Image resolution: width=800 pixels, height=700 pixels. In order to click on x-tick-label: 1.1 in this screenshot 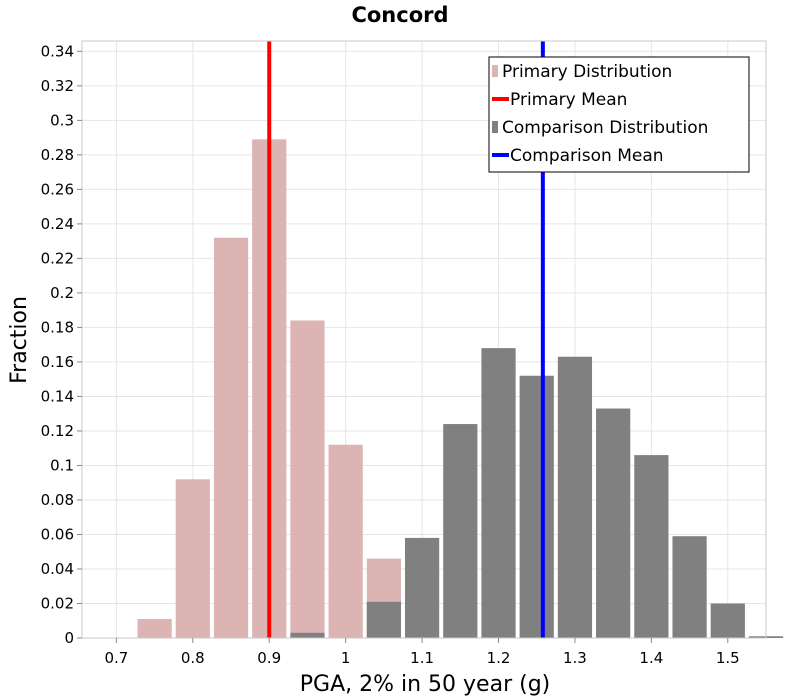, I will do `click(422, 658)`.